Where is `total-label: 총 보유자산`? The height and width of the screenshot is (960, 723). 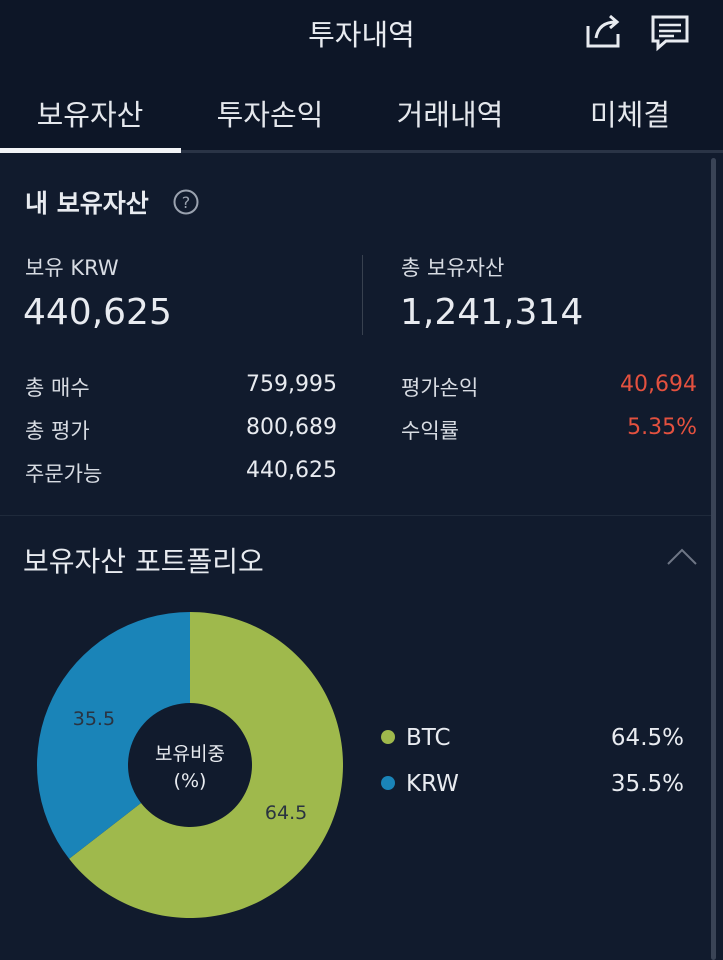
total-label: 총 보유자산 is located at coordinates (453, 268).